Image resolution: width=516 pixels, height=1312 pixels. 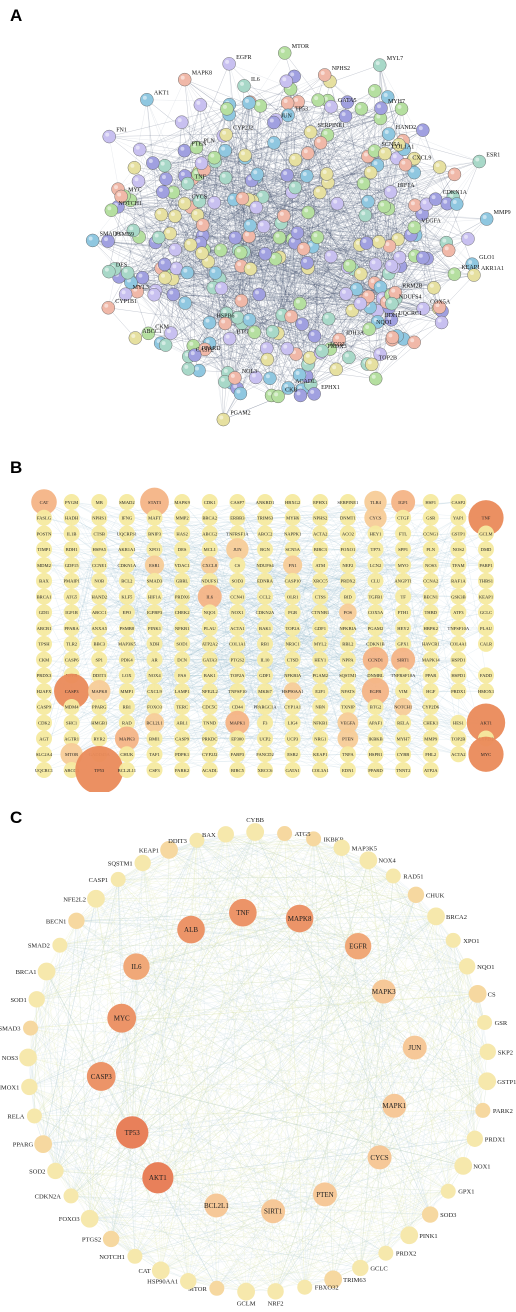 I want to click on label-b: TLR4, so click(x=376, y=502).